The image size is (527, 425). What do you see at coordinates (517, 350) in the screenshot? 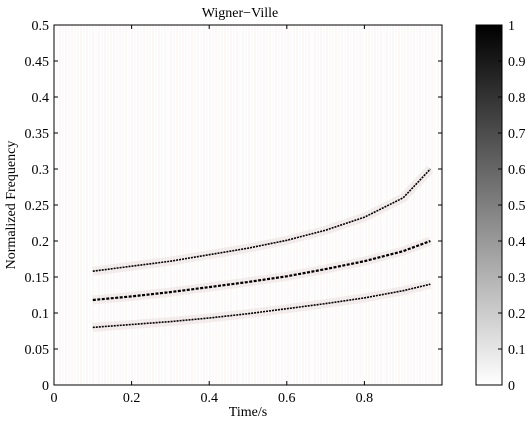
I see `colorbar-tick-label: 0.1` at bounding box center [517, 350].